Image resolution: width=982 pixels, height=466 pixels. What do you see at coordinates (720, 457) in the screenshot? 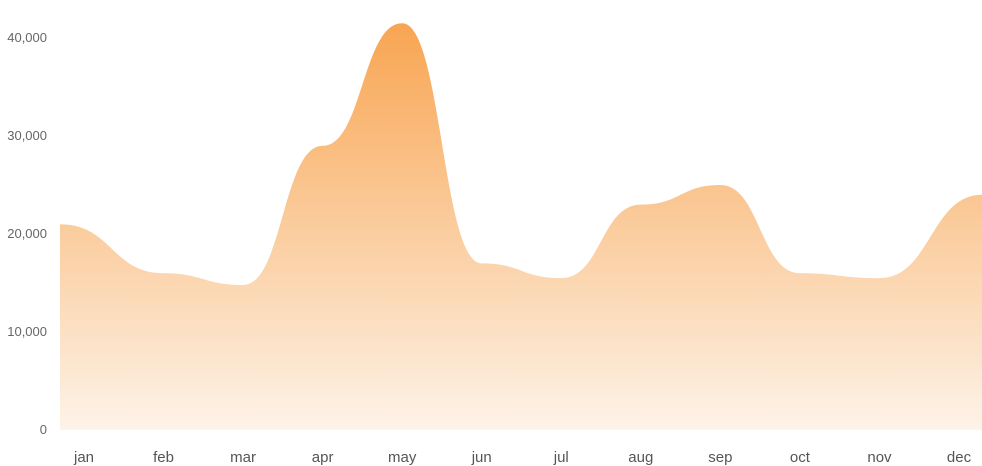
I see `x-tick-label-sep: sep` at bounding box center [720, 457].